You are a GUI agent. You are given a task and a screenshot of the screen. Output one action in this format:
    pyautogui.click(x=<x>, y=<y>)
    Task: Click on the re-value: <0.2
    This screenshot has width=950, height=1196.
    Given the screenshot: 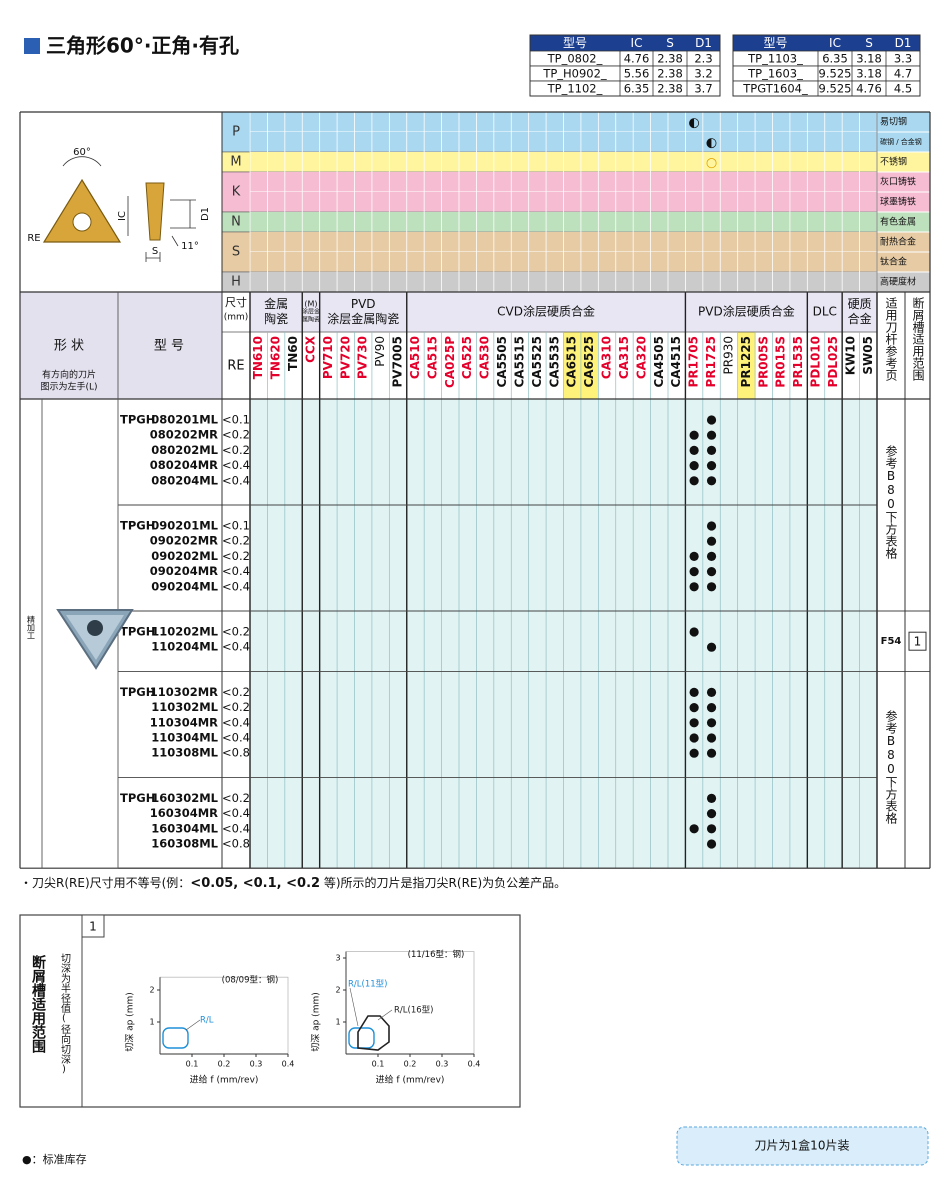 What is the action you would take?
    pyautogui.click(x=236, y=798)
    